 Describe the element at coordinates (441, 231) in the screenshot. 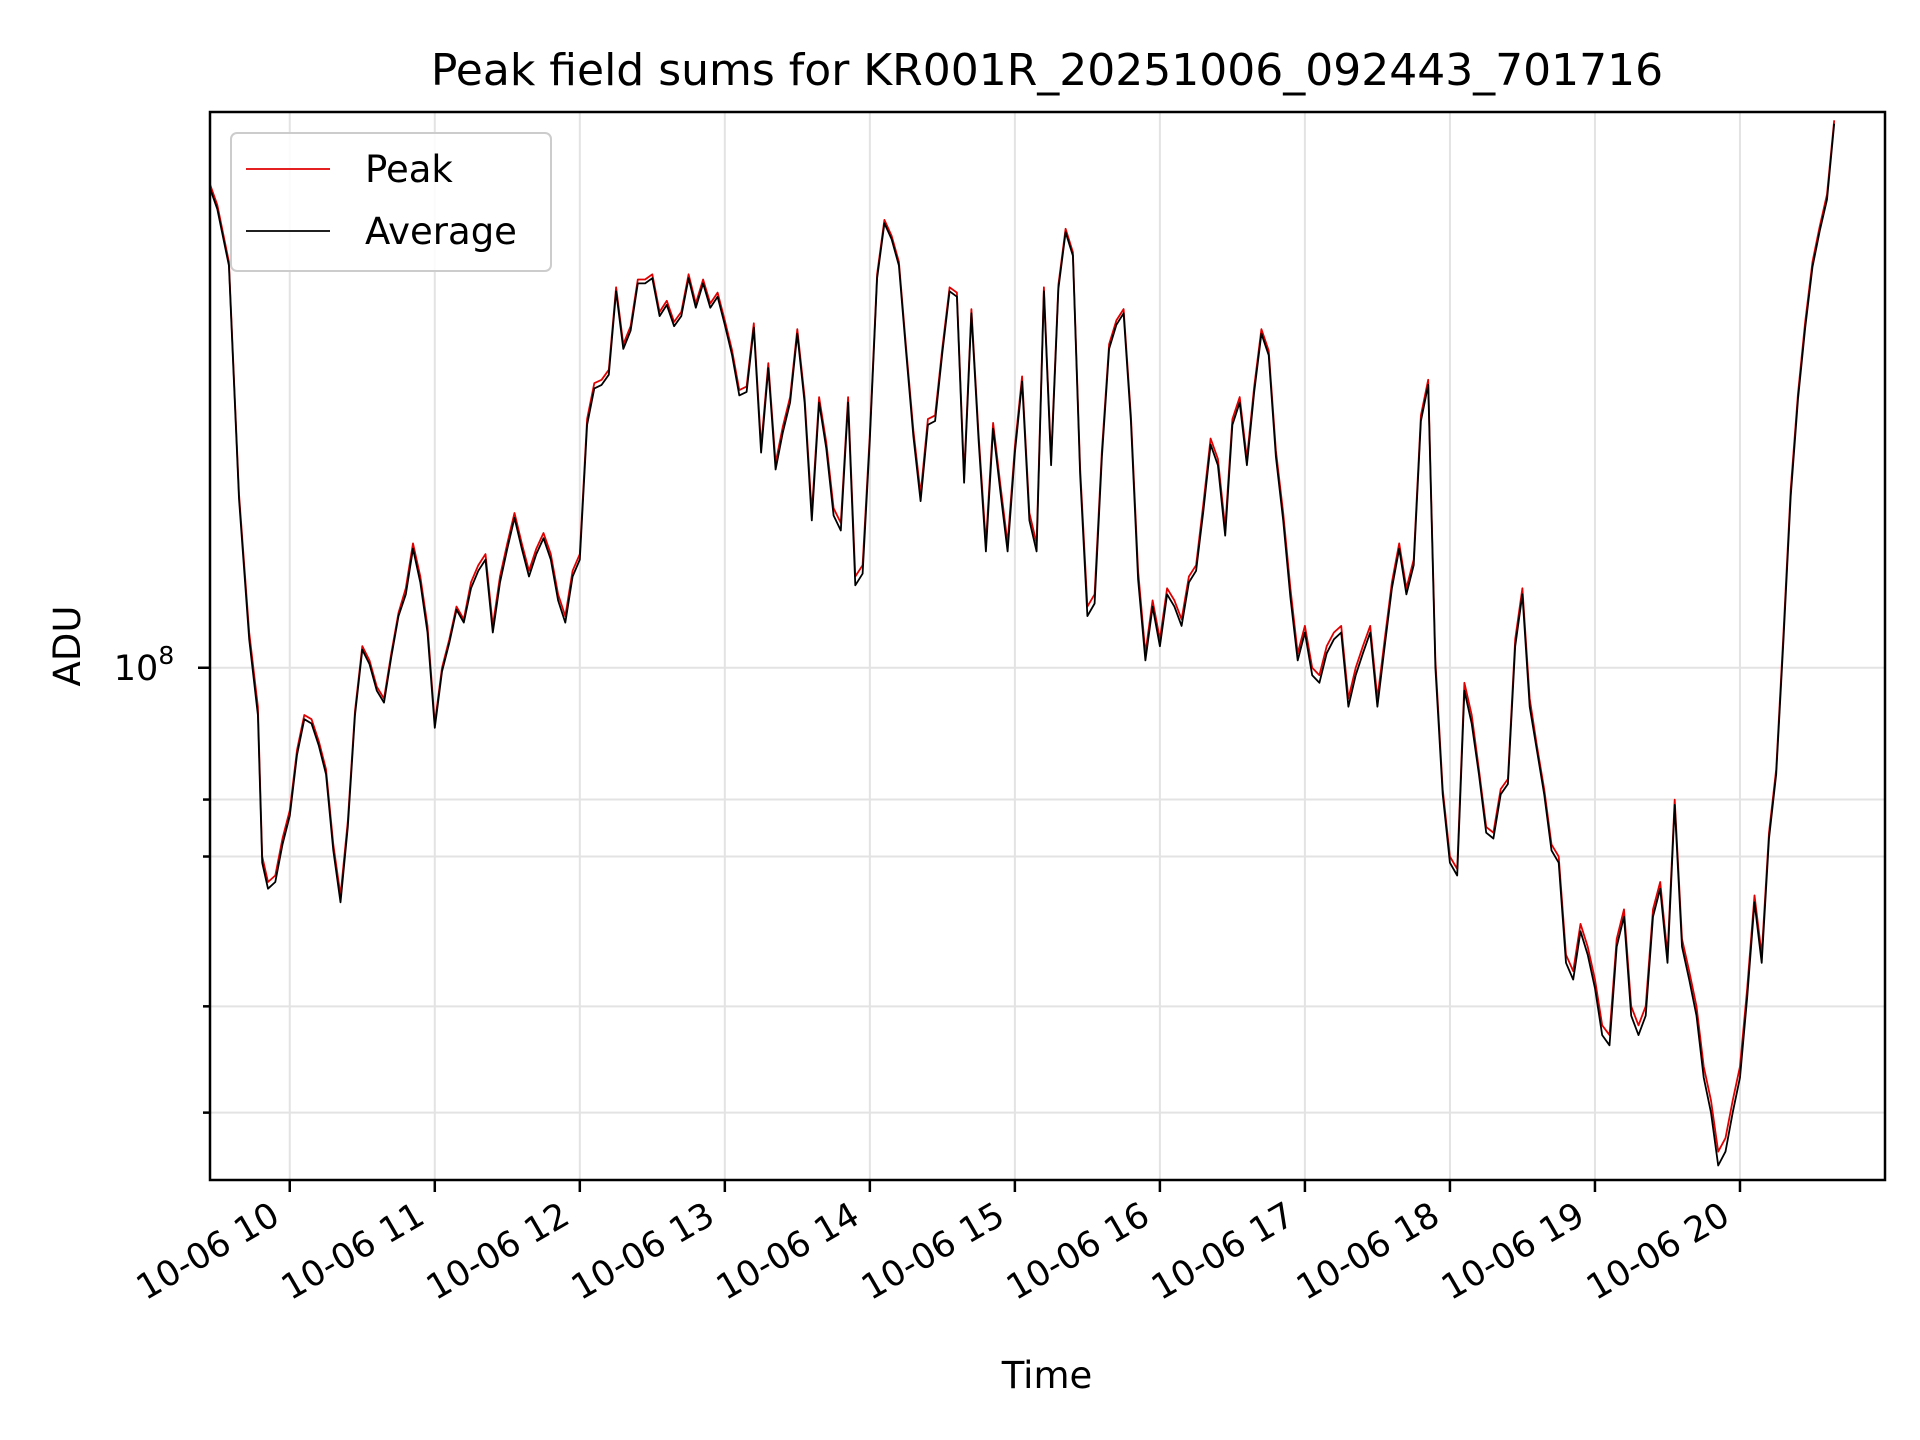

I see `legend-label-average: Average` at that location.